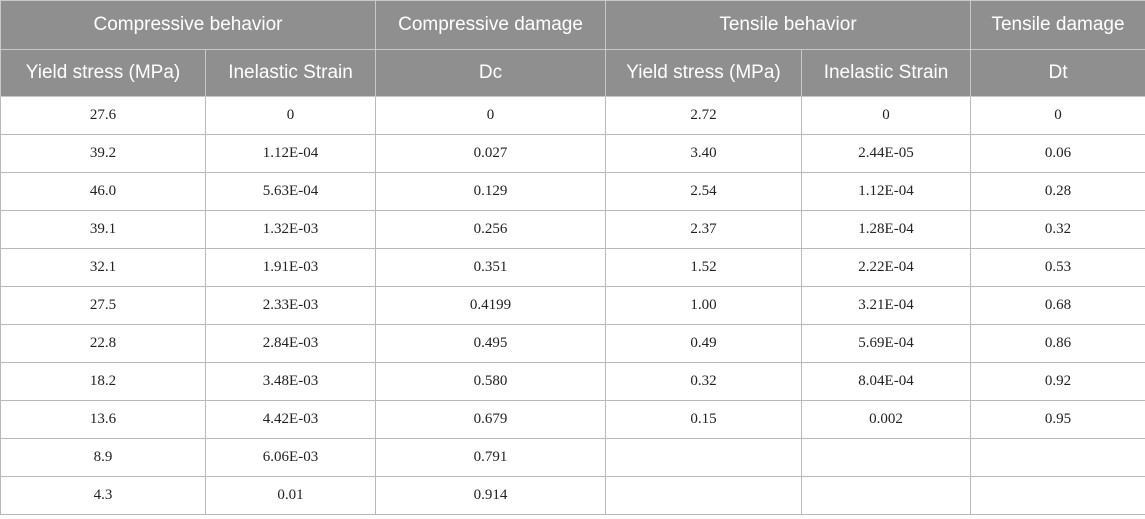 This screenshot has width=1145, height=519. Describe the element at coordinates (490, 419) in the screenshot. I see `dc-cell: 0.679` at that location.